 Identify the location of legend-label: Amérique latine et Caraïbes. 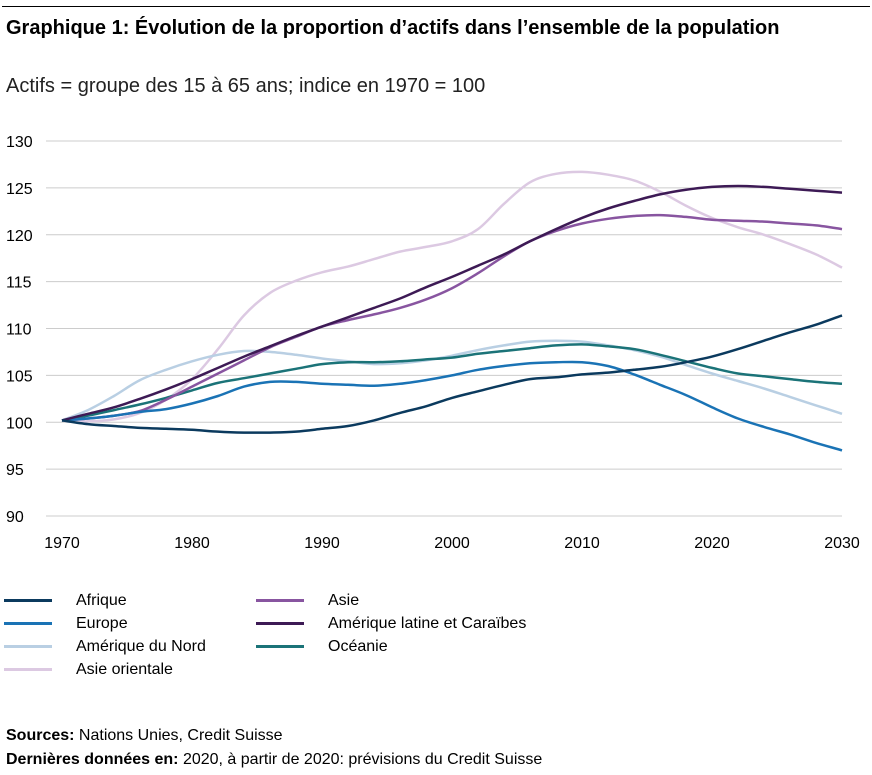
(427, 623).